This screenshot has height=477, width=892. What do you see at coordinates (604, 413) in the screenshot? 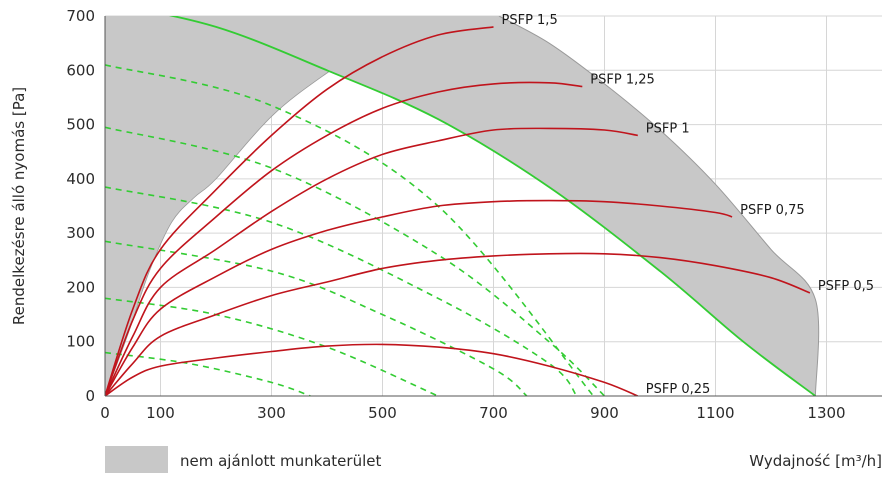
I see `x-tick-label: 900` at bounding box center [604, 413].